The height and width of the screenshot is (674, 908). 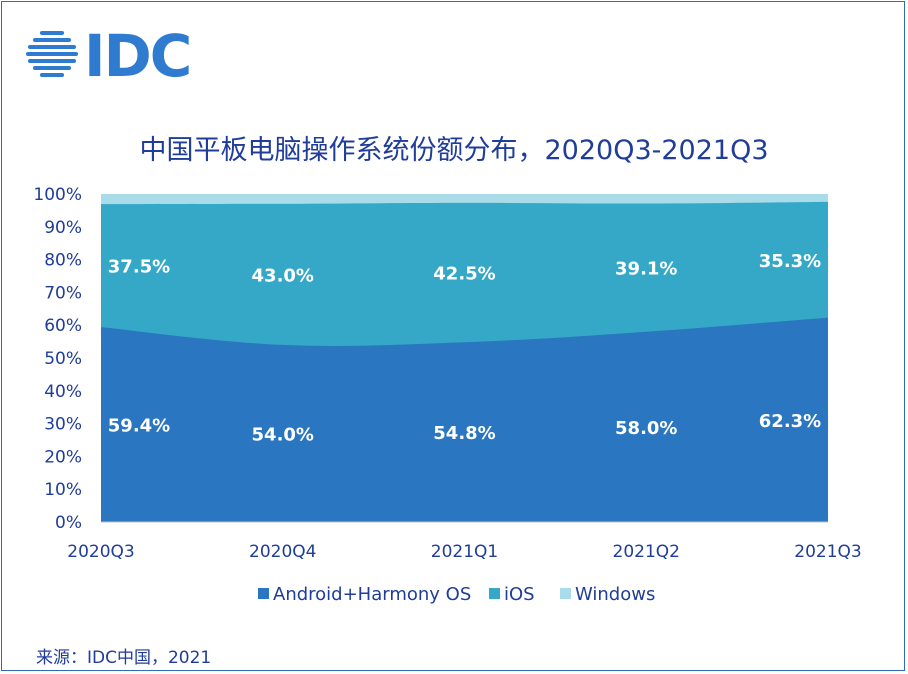 I want to click on data-label: 42.5%, so click(x=464, y=274).